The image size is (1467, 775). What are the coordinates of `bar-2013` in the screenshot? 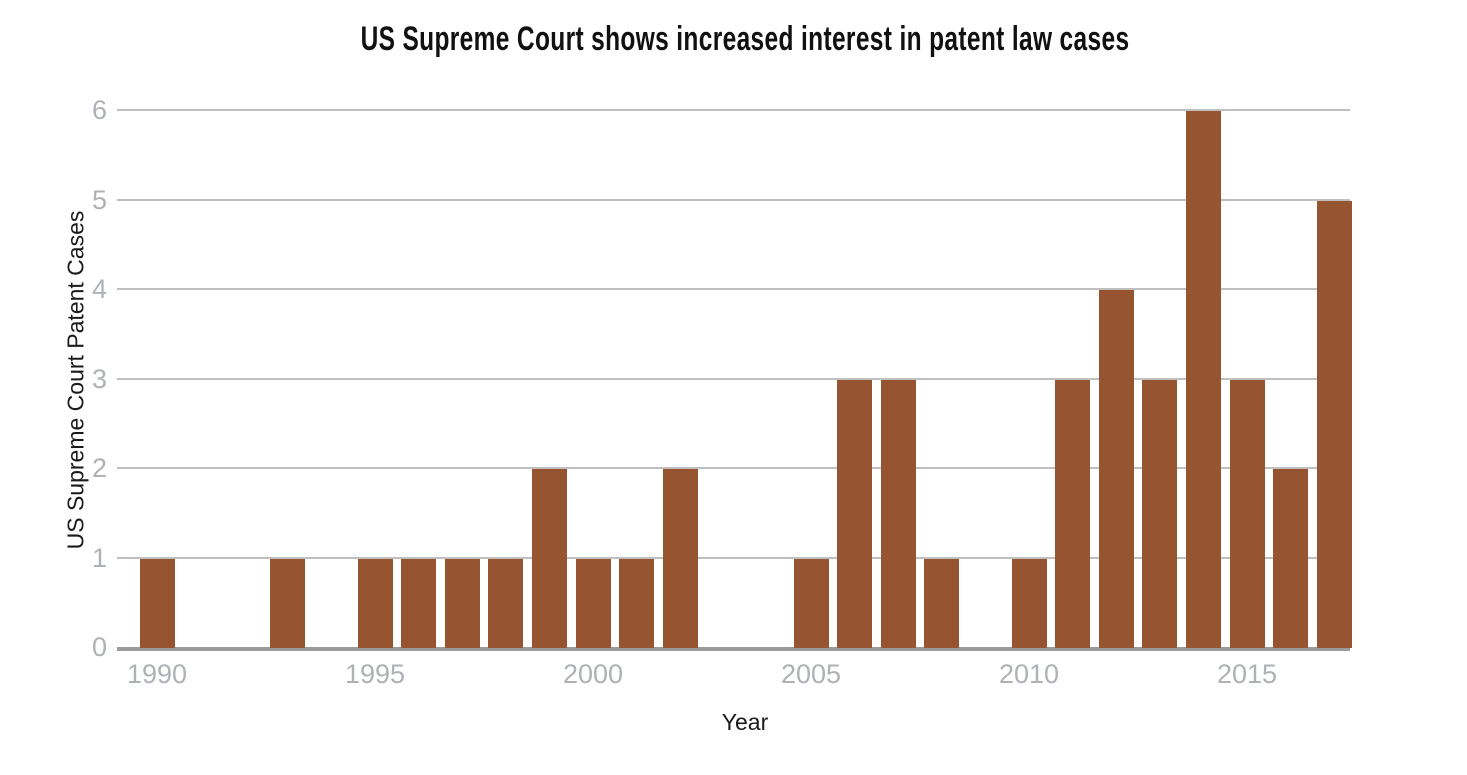 It's located at (1160, 513).